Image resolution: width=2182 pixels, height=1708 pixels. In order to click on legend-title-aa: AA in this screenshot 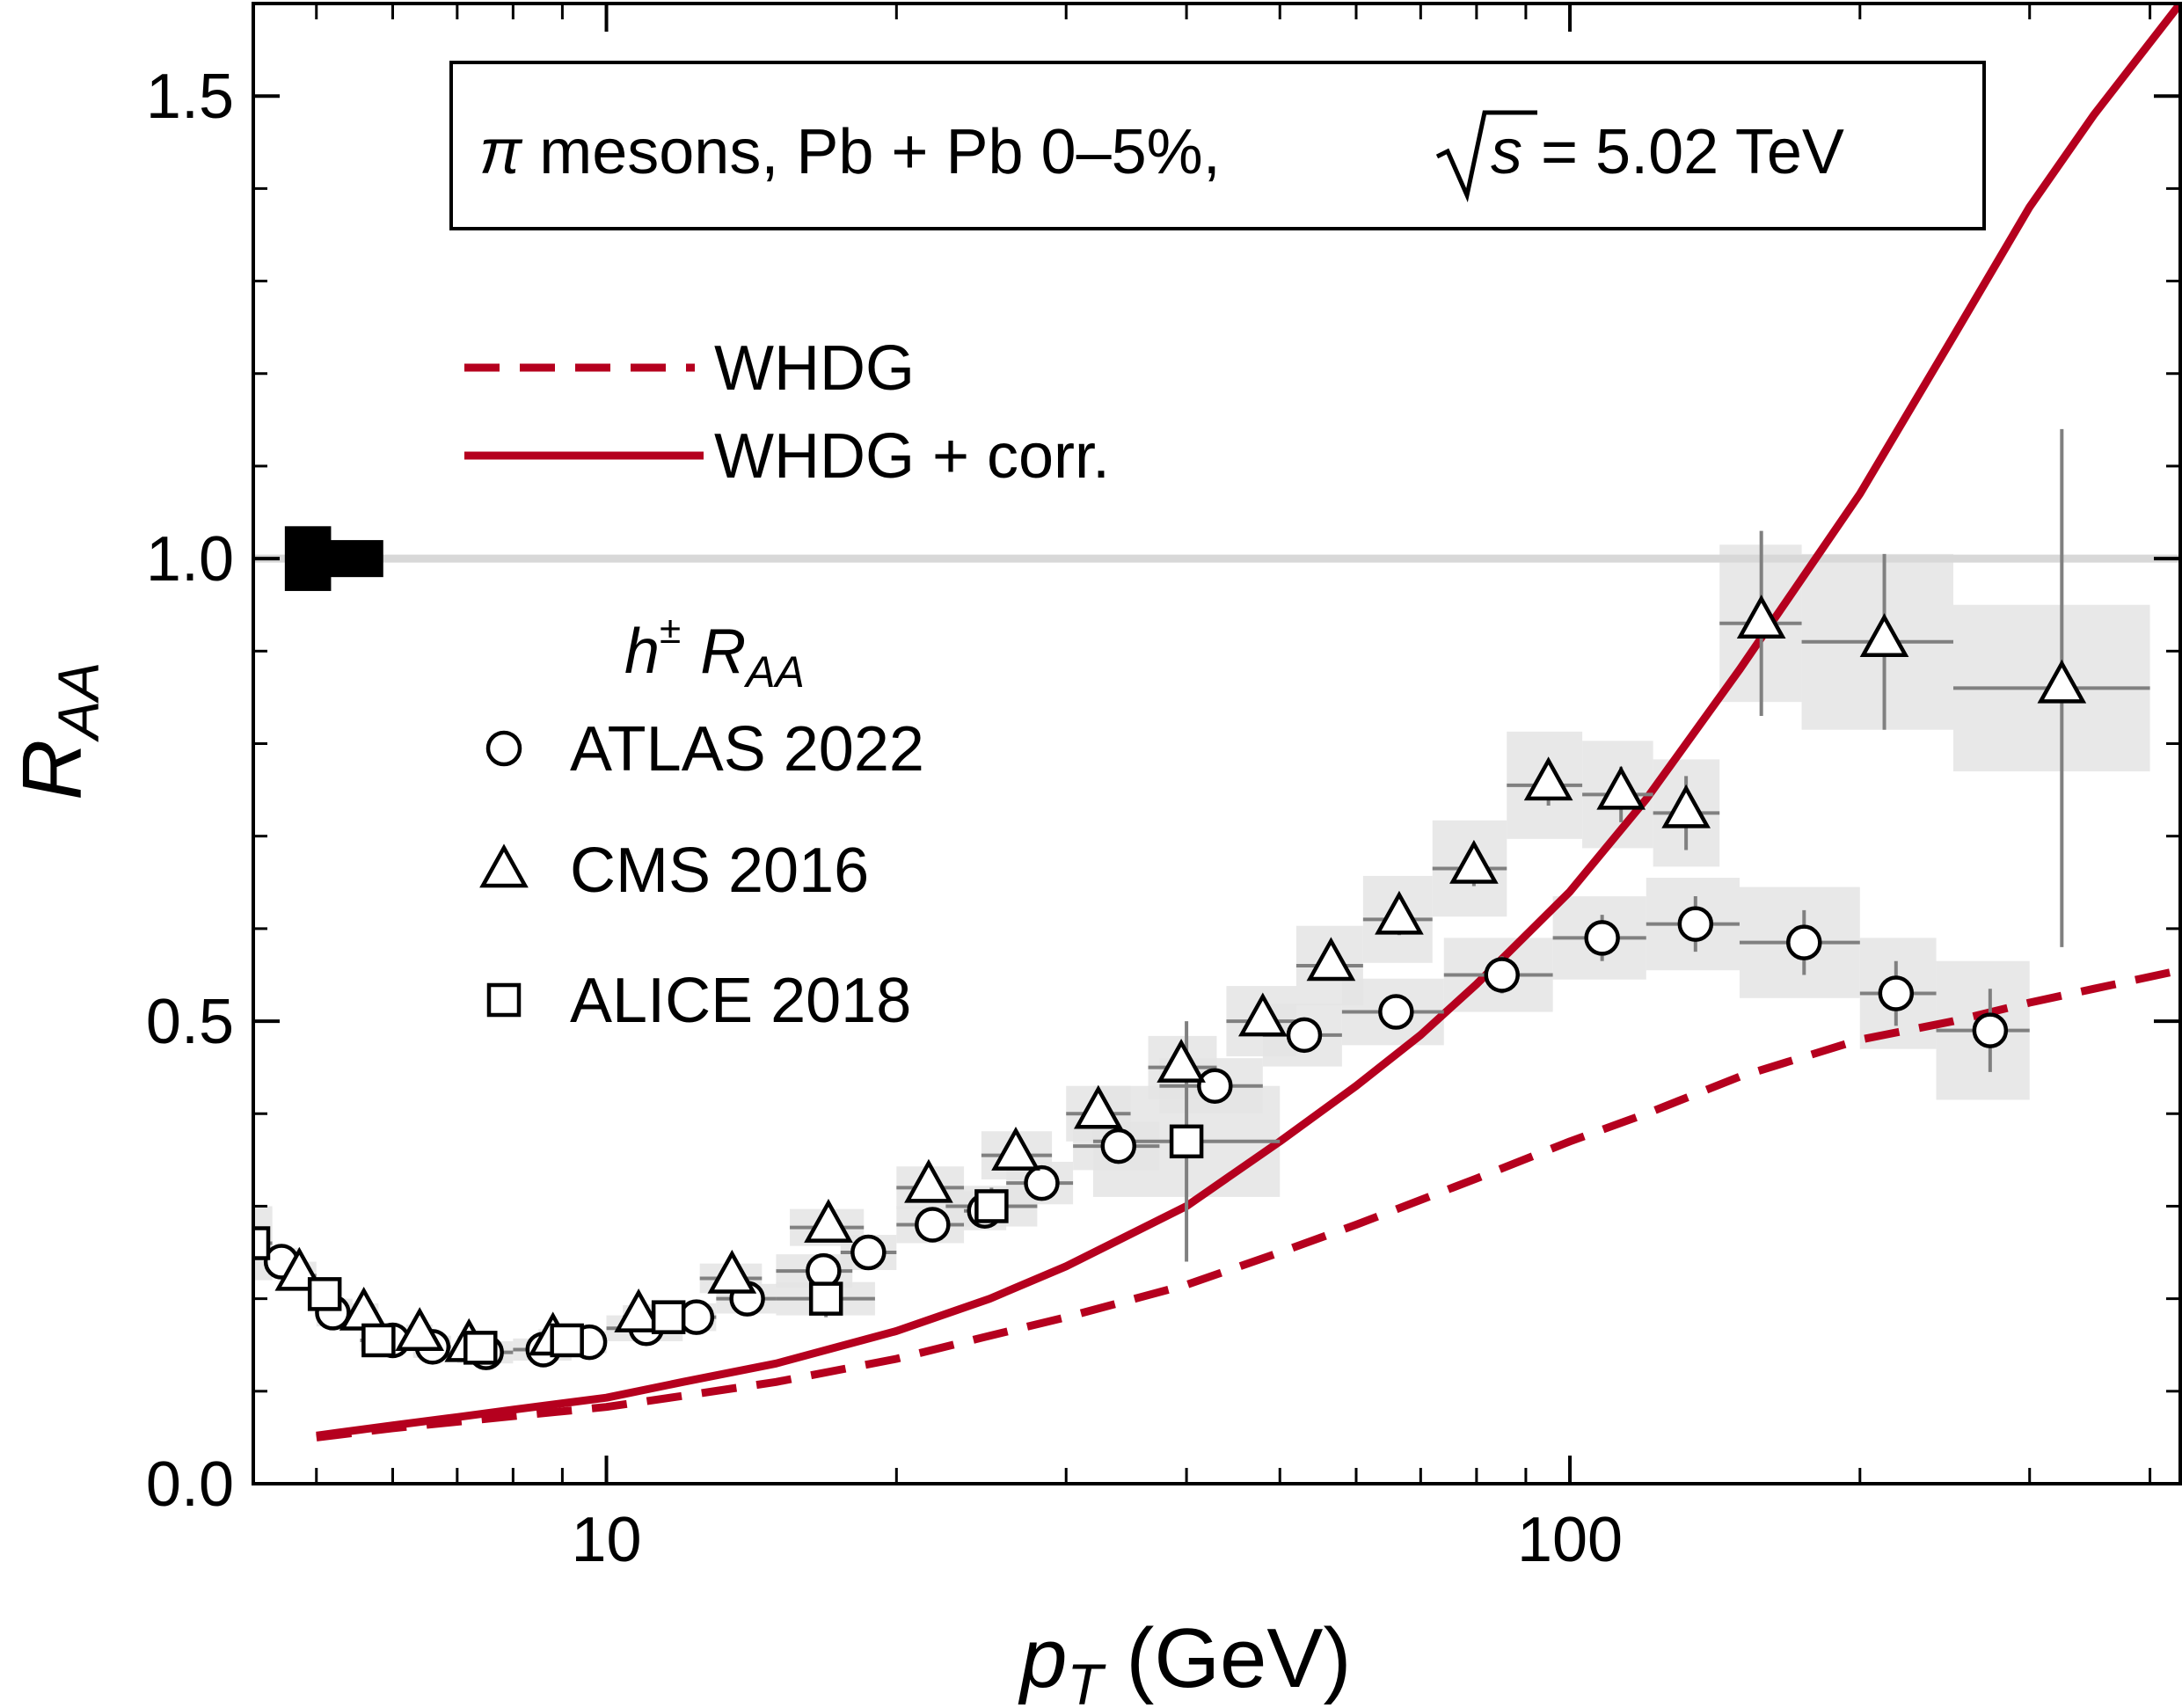, I will do `click(774, 672)`.